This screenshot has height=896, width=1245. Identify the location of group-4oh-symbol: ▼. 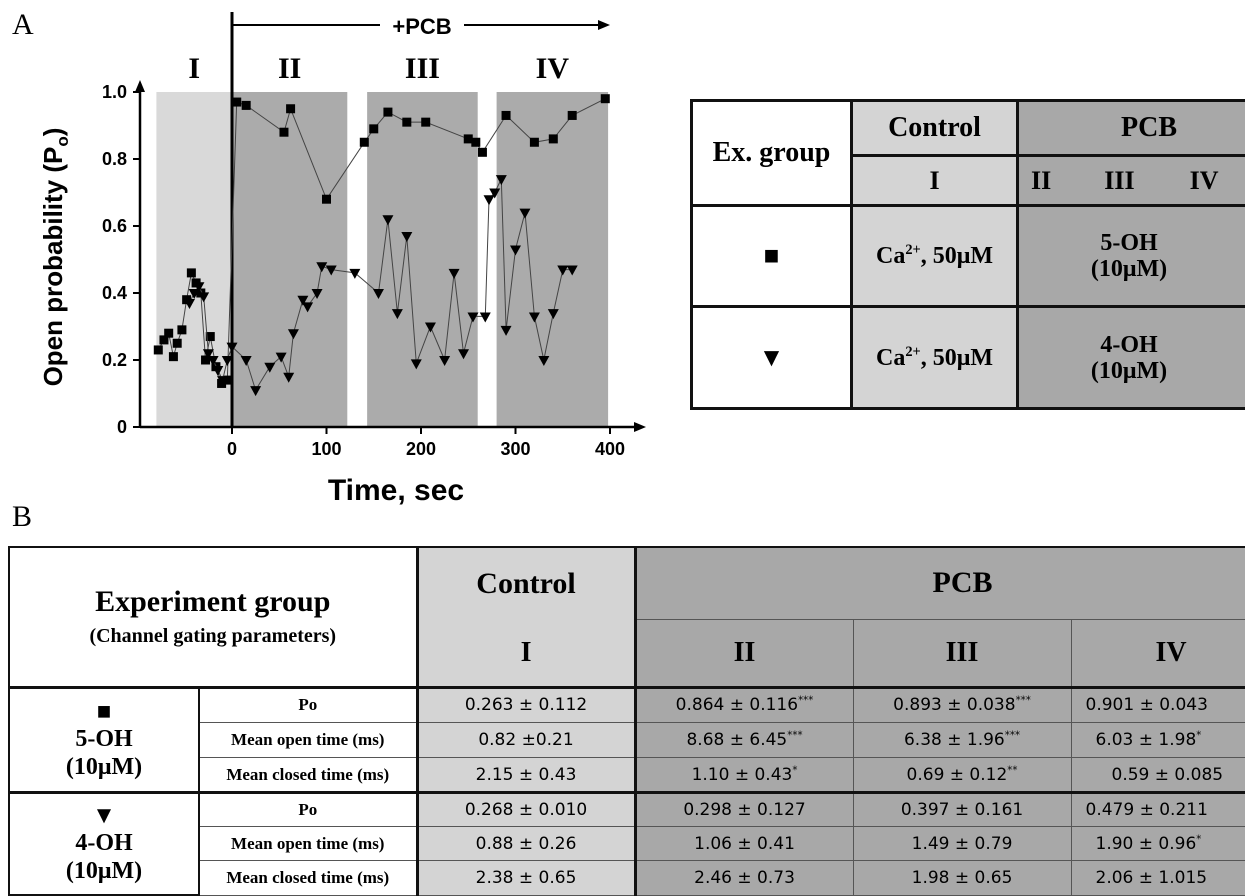
(104, 816).